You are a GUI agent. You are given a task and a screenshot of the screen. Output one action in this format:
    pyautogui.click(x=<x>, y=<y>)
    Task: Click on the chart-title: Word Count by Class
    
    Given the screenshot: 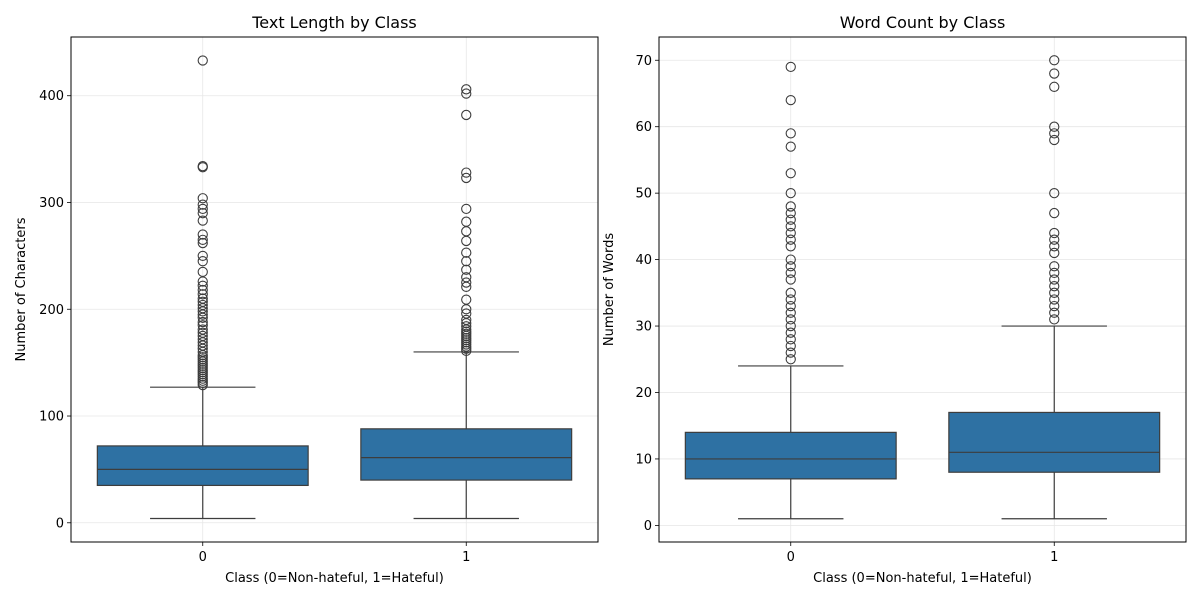 What is the action you would take?
    pyautogui.click(x=923, y=22)
    